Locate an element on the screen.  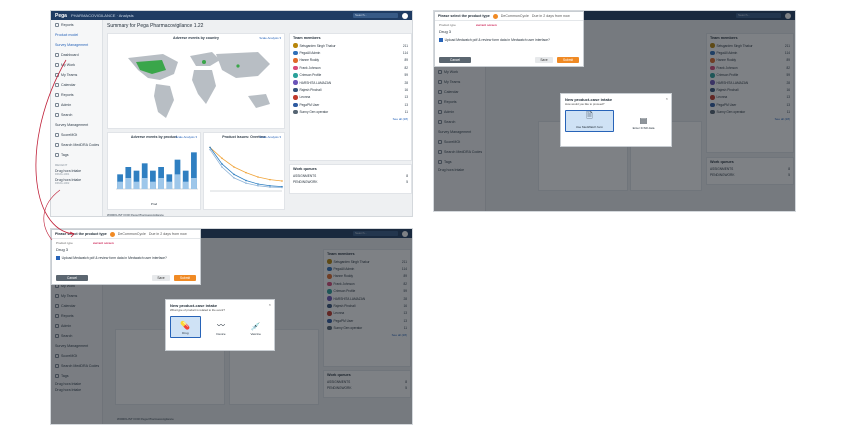
sidebar-item-survey-mgmt: Survey Management is located at coordinates (72, 125).